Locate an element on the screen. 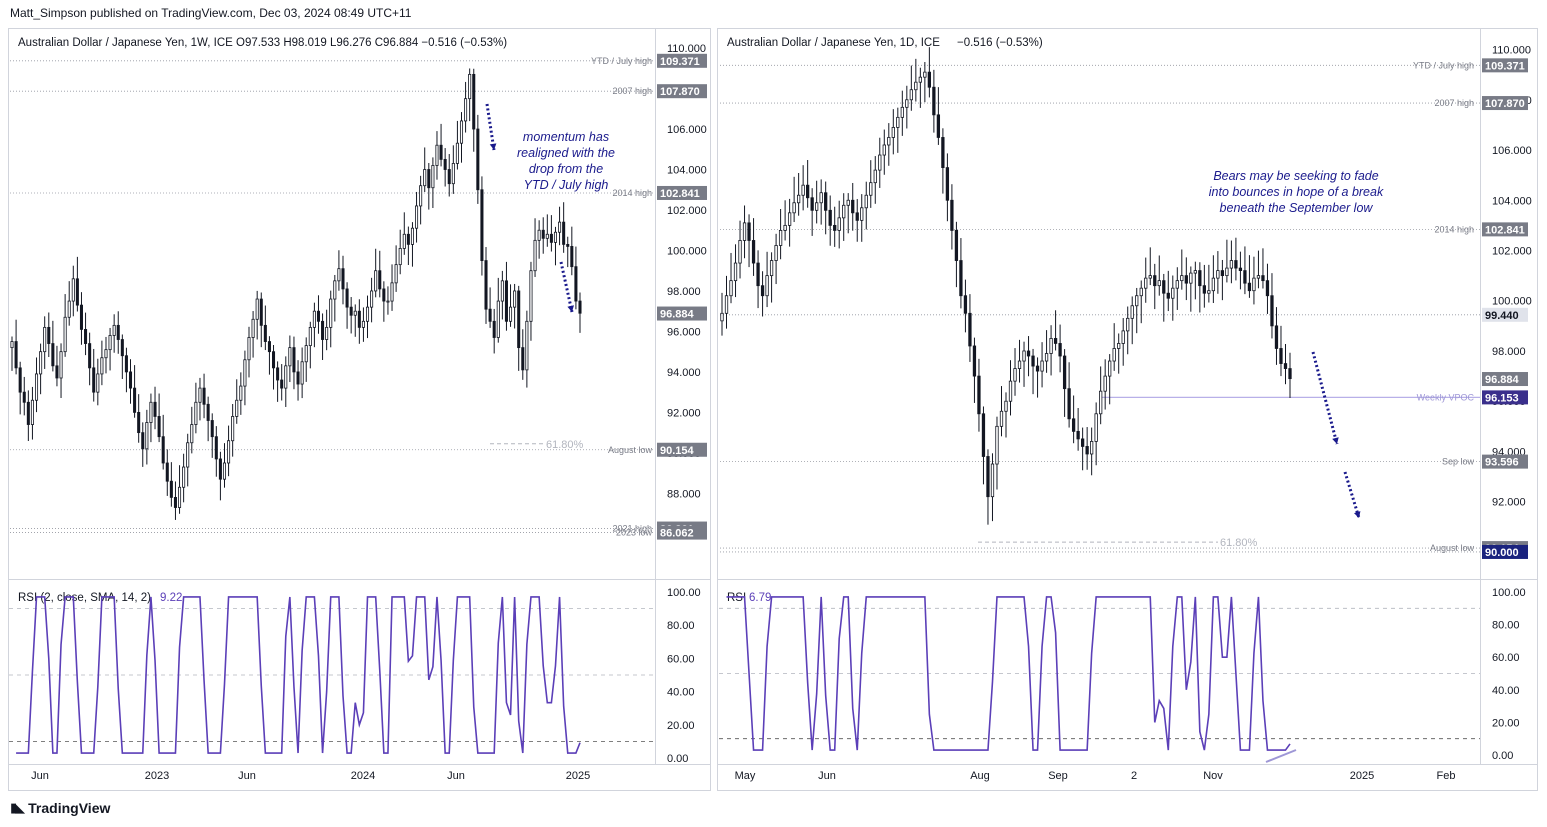 The image size is (1547, 827). tradingview-footer: ▮◣ TradingView is located at coordinates (60, 808).